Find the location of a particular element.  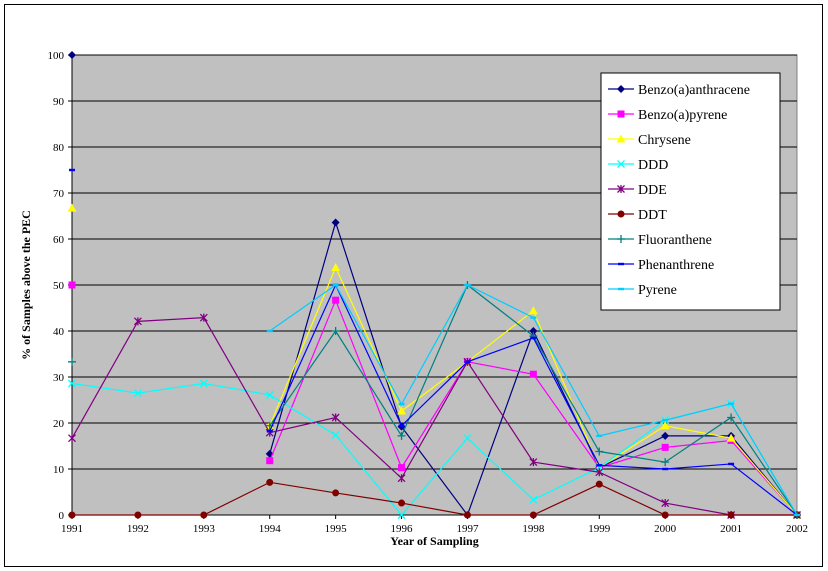

x-tick-label: 1995 is located at coordinates (336, 529).